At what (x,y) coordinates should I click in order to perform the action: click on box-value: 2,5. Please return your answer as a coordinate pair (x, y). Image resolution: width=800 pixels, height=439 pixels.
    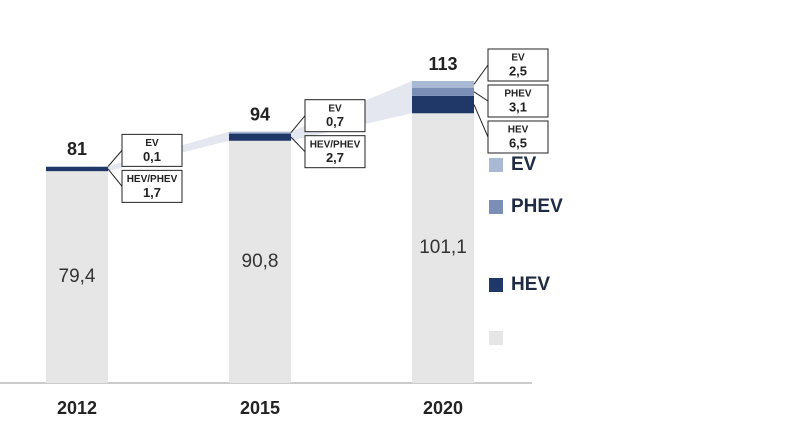
    Looking at the image, I should click on (518, 70).